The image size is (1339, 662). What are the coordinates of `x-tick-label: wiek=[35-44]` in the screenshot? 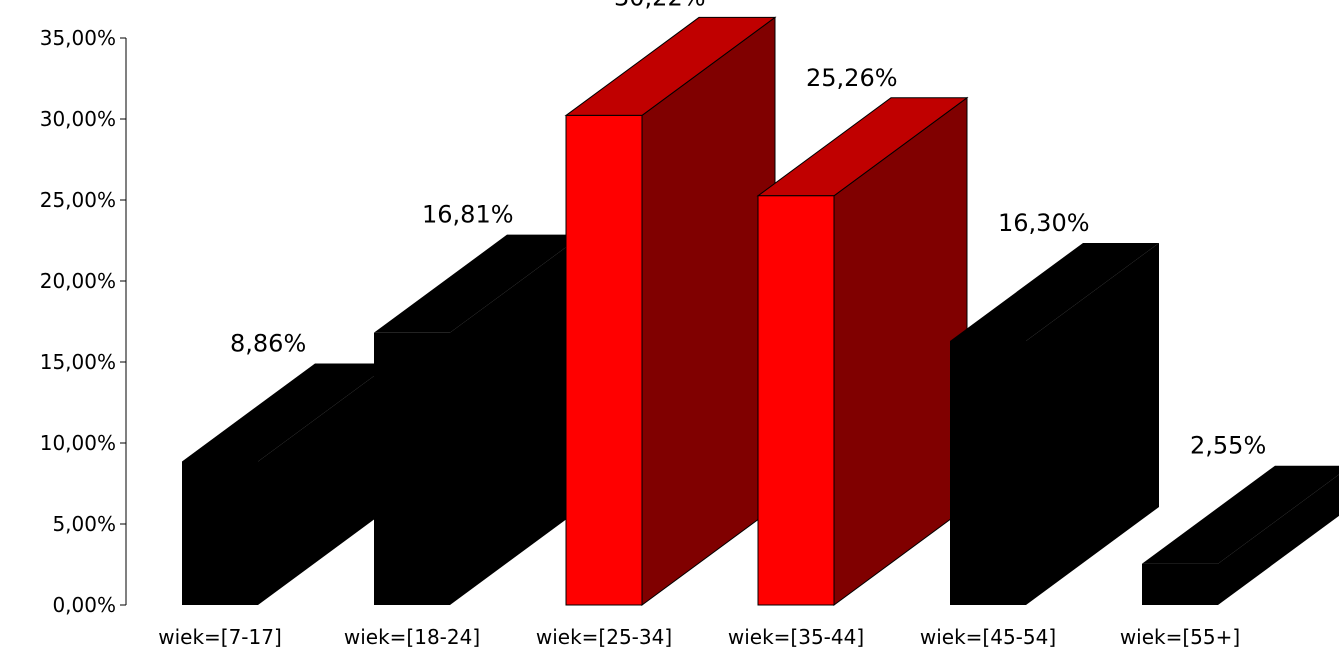 It's located at (796, 637).